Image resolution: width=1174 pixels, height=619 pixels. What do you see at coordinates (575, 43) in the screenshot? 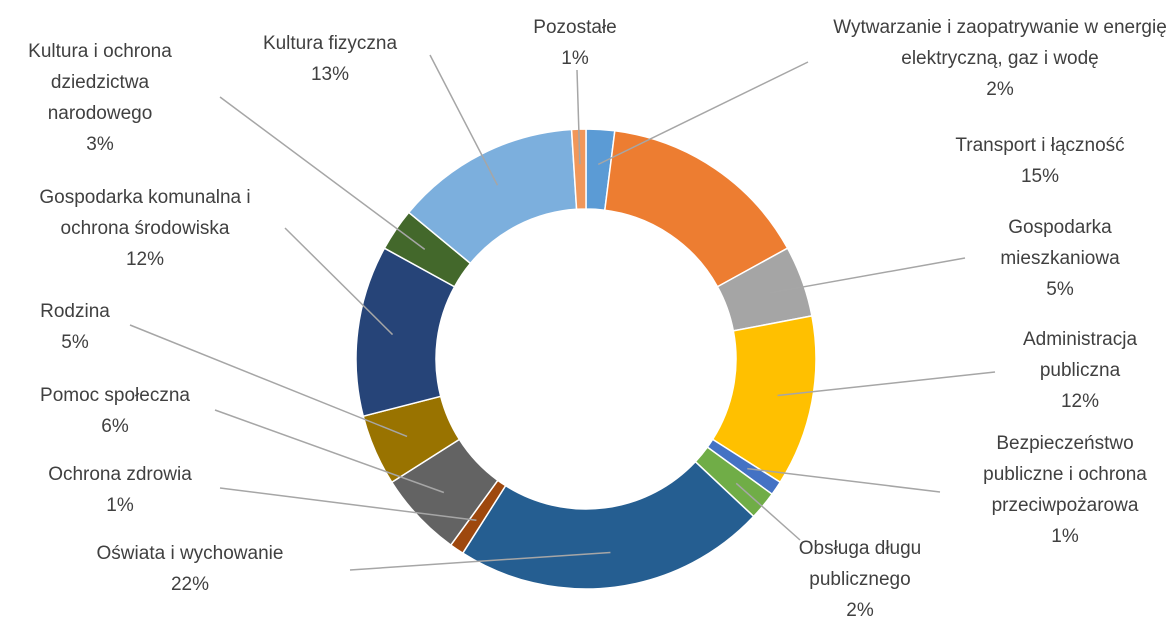
I see `data-label: Pozostałe 1%` at bounding box center [575, 43].